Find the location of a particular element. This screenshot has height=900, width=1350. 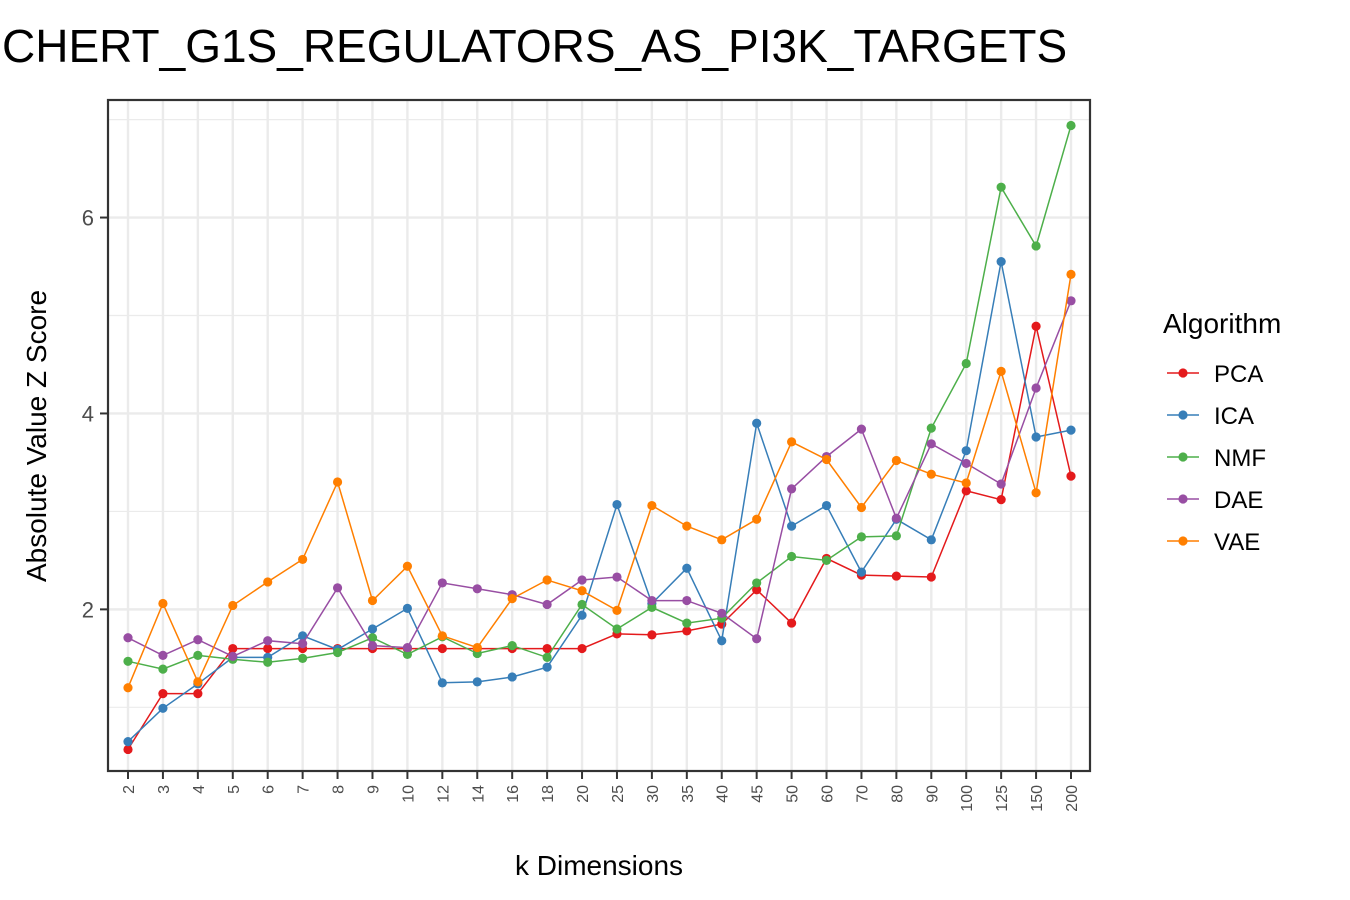

x-tick-label: 3 is located at coordinates (164, 789).